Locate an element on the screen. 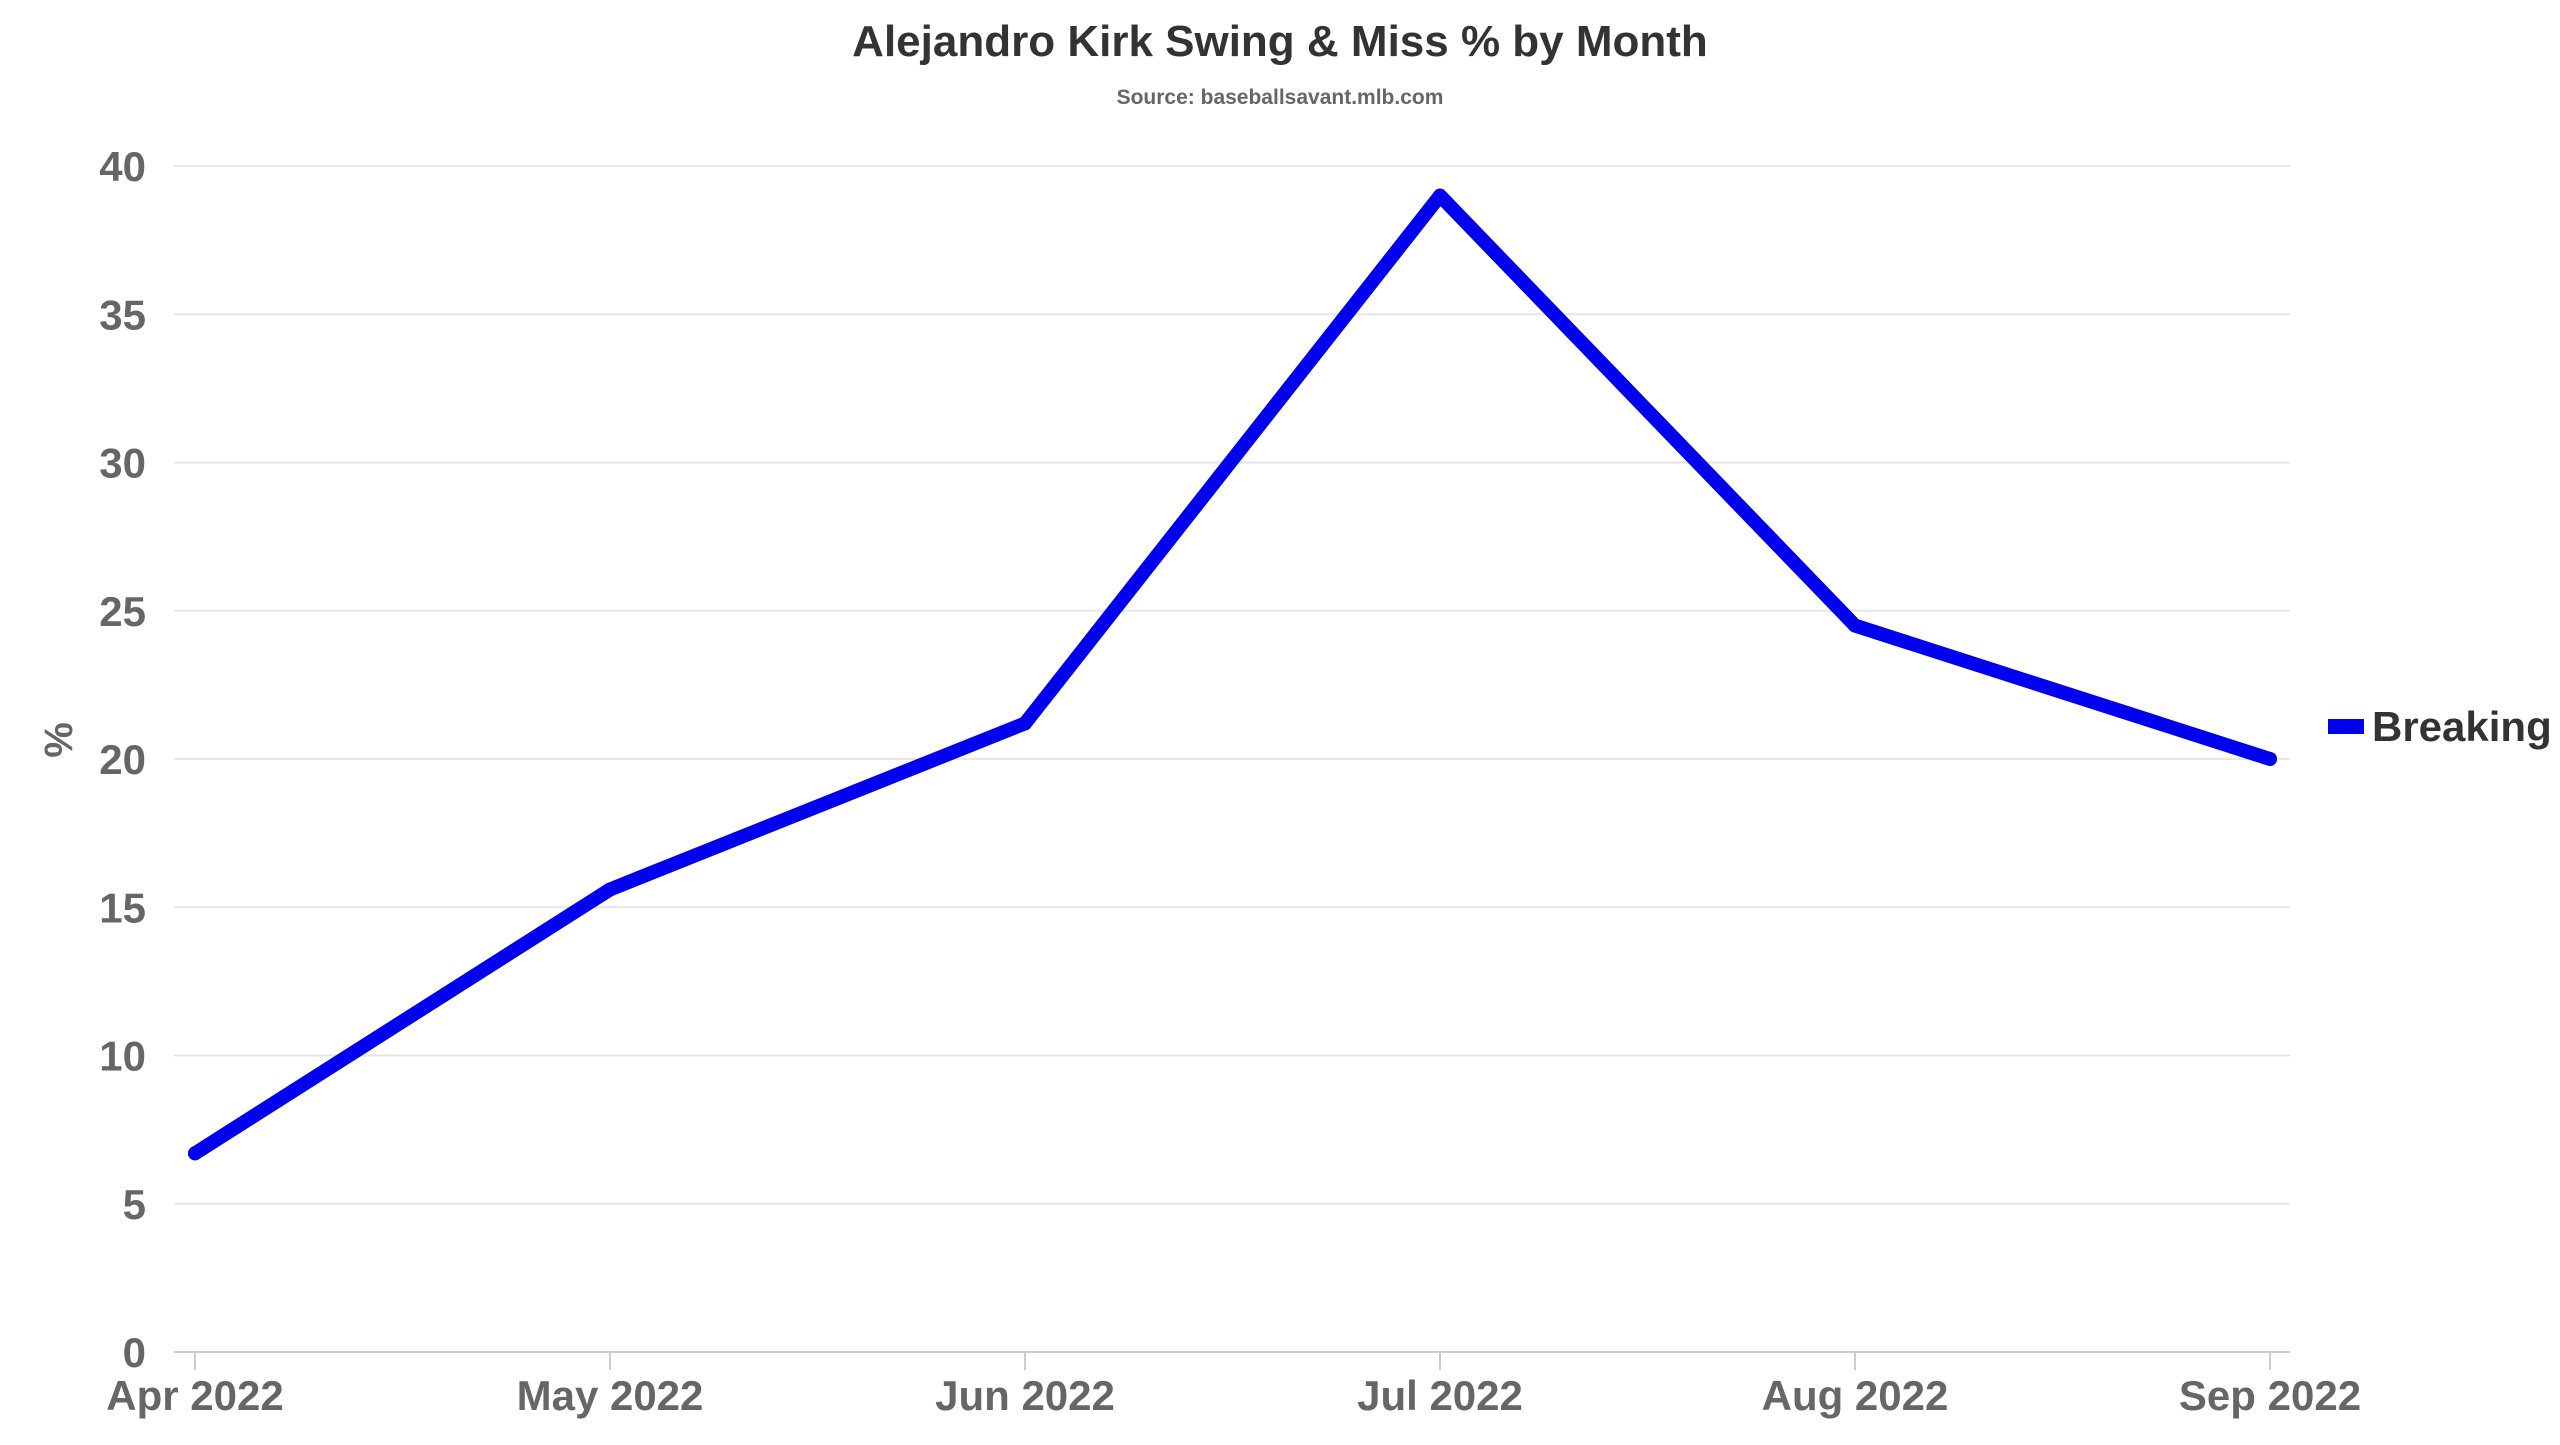  y-tick-label-30: 30 is located at coordinates (122, 463).